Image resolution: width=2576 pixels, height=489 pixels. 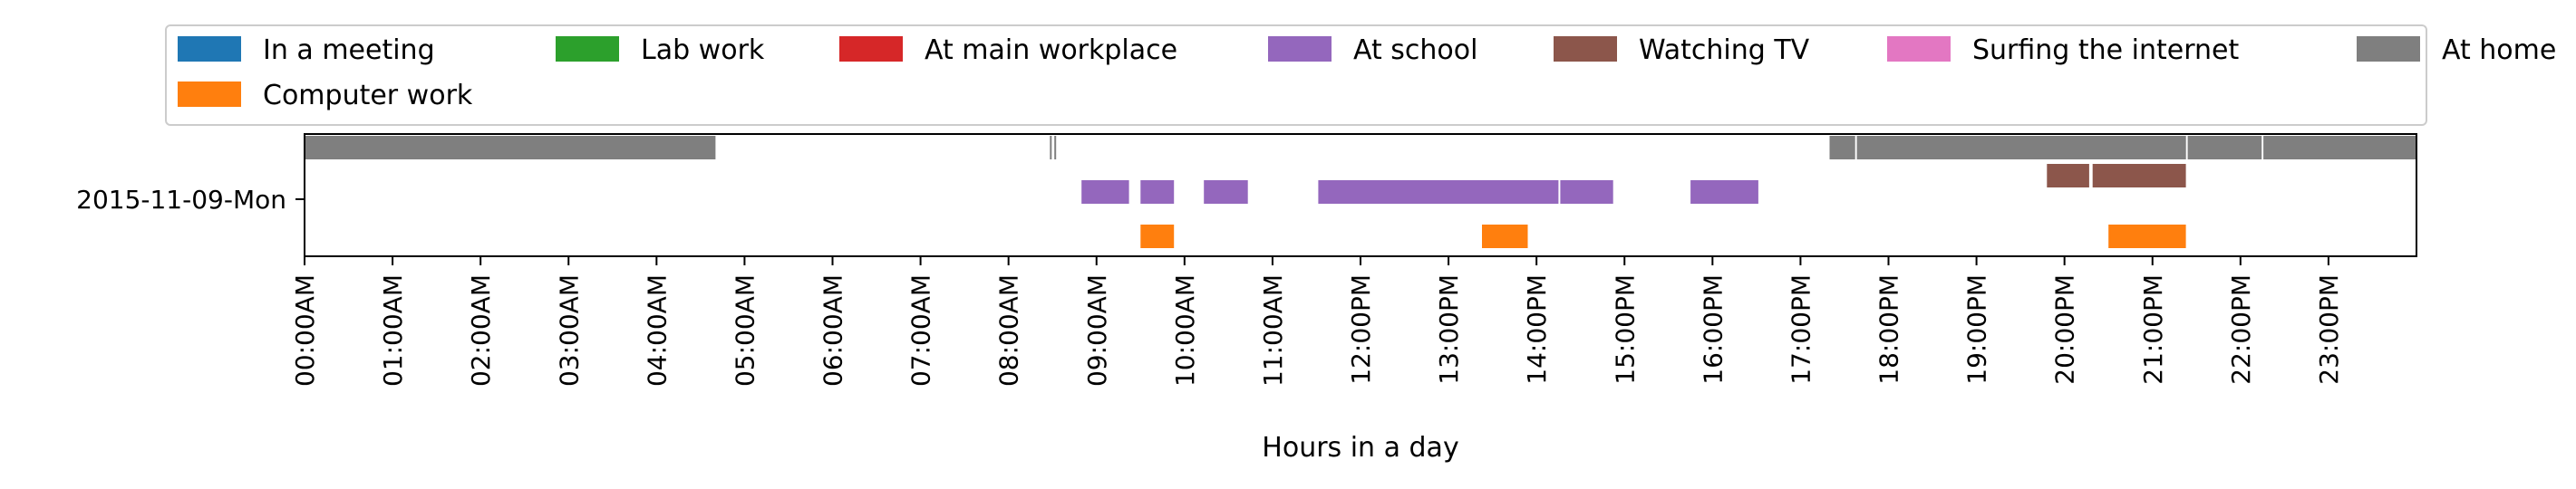 I want to click on x-tick-label: 17:00PM, so click(x=1801, y=329).